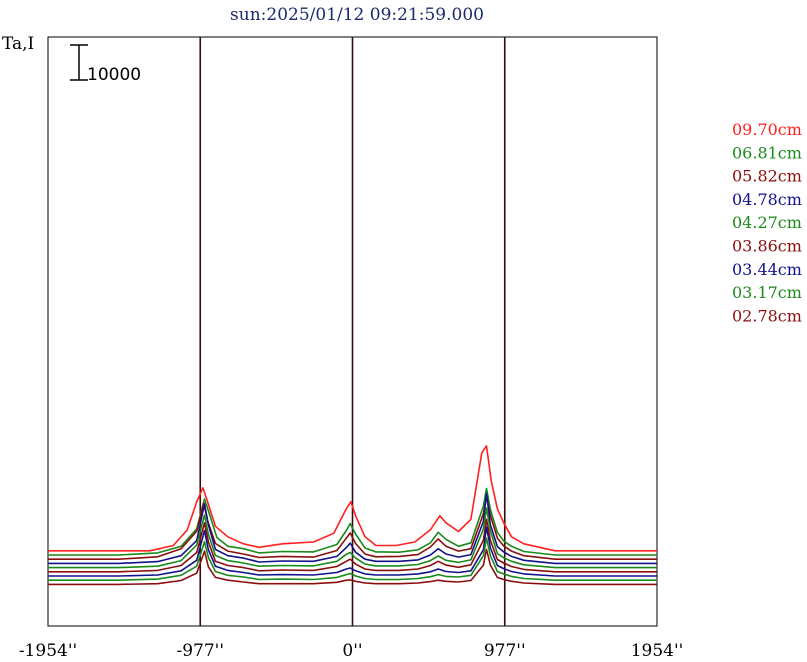 This screenshot has height=662, width=807. I want to click on legend-entry: 02.78cm, so click(767, 315).